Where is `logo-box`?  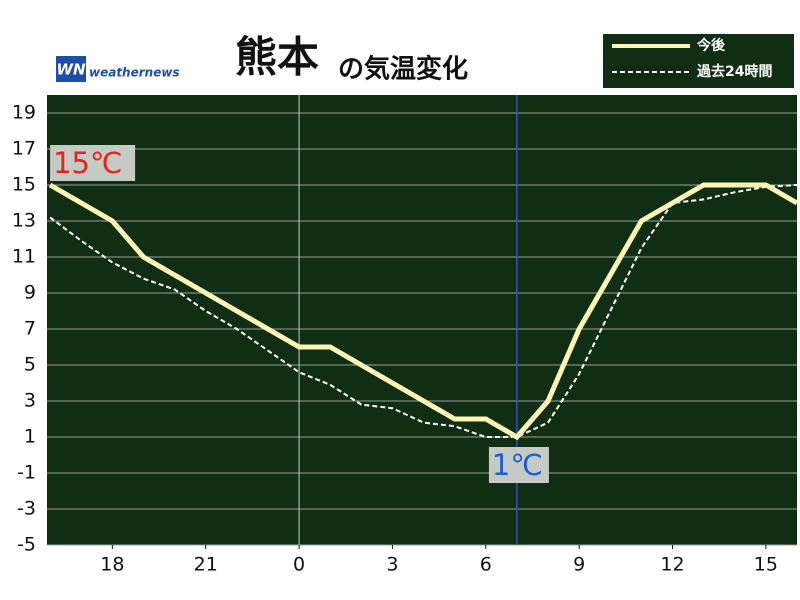 logo-box is located at coordinates (71, 69).